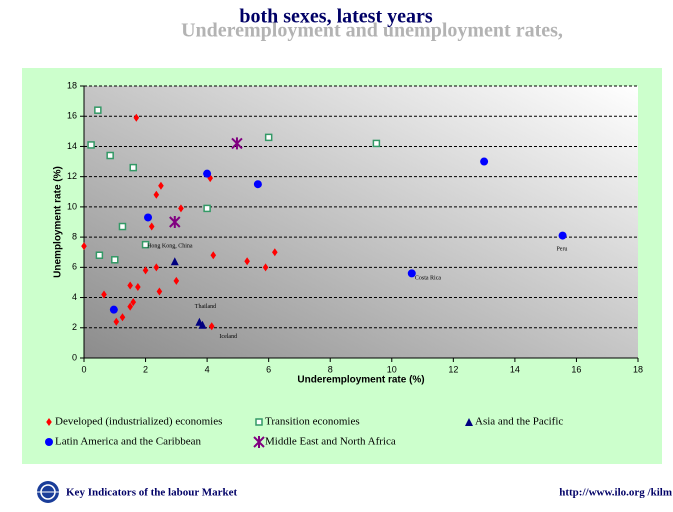 The width and height of the screenshot is (673, 512). Describe the element at coordinates (170, 247) in the screenshot. I see `annotation: Hong Kong, China` at that location.